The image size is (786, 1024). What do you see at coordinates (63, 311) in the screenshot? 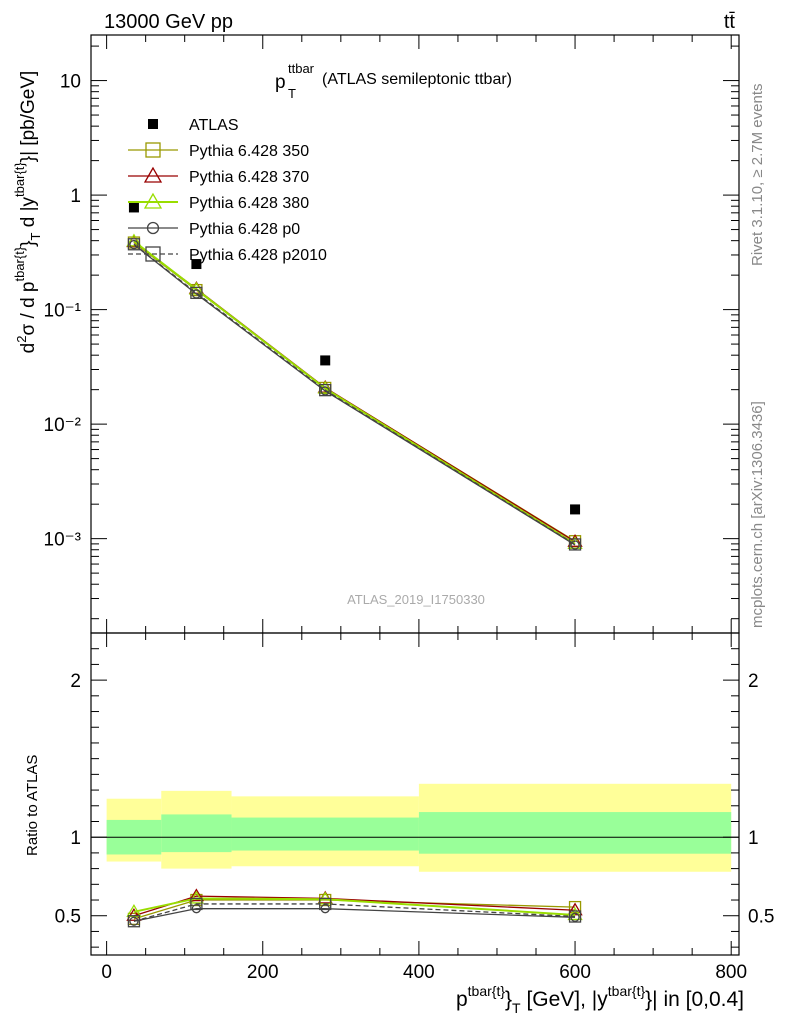
I see `main-y-tick-label: 10⁻¹` at bounding box center [63, 311].